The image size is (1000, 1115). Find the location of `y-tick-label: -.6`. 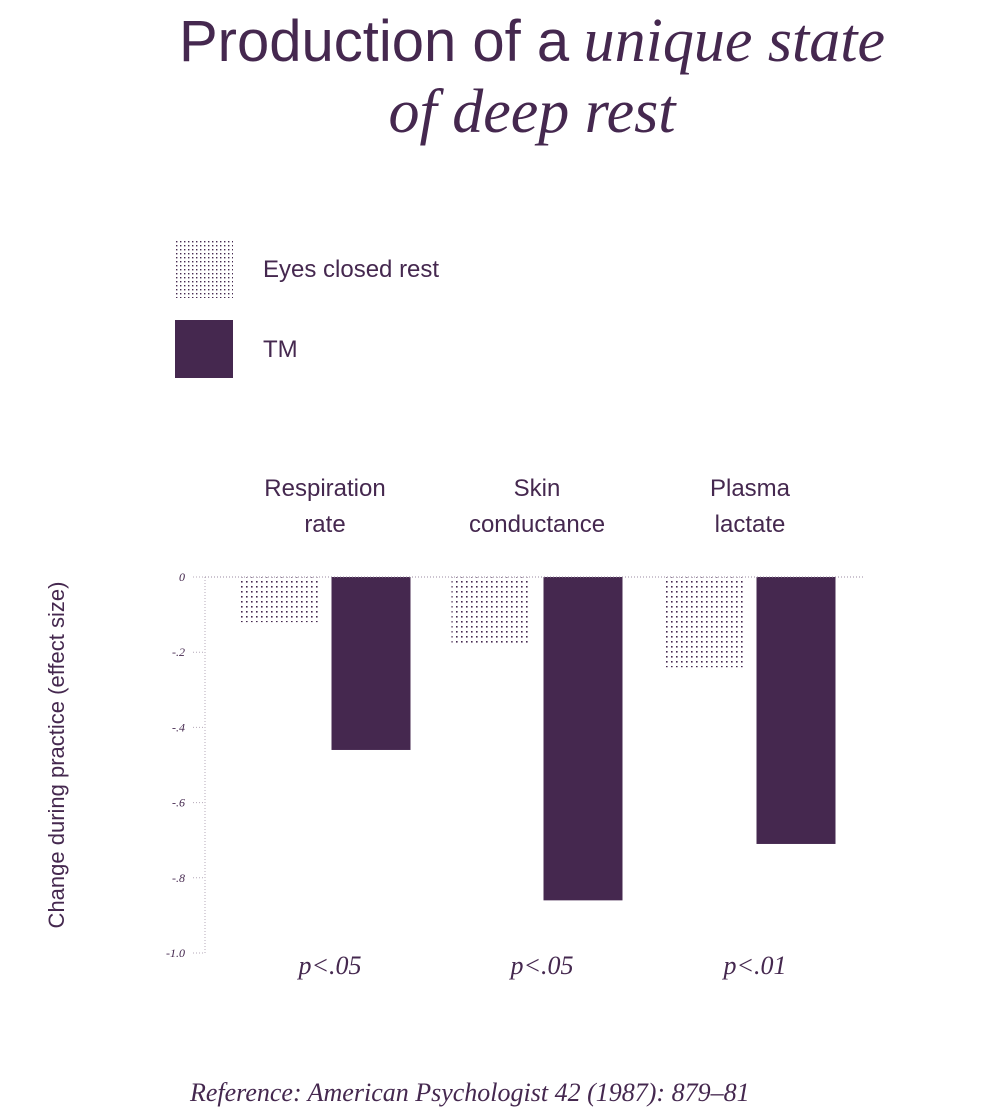

y-tick-label: -.6 is located at coordinates (178, 803).